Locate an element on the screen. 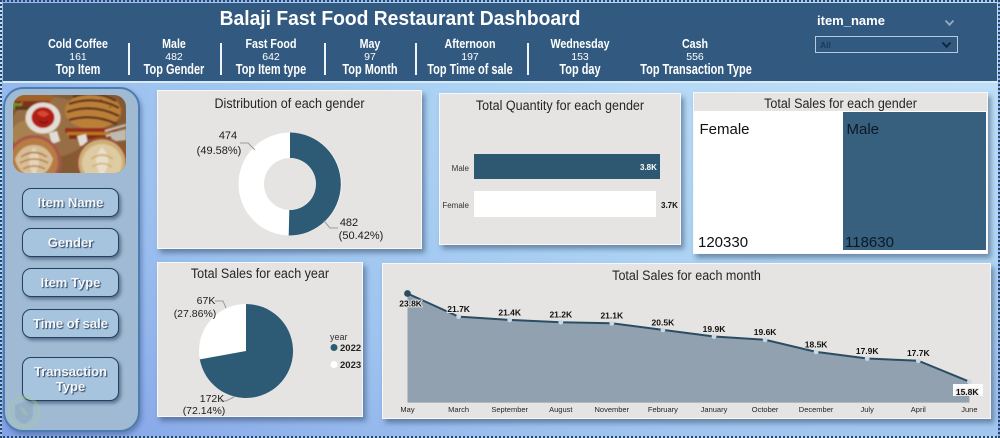 This screenshot has width=1000, height=438. svg-text: May is located at coordinates (407, 409).